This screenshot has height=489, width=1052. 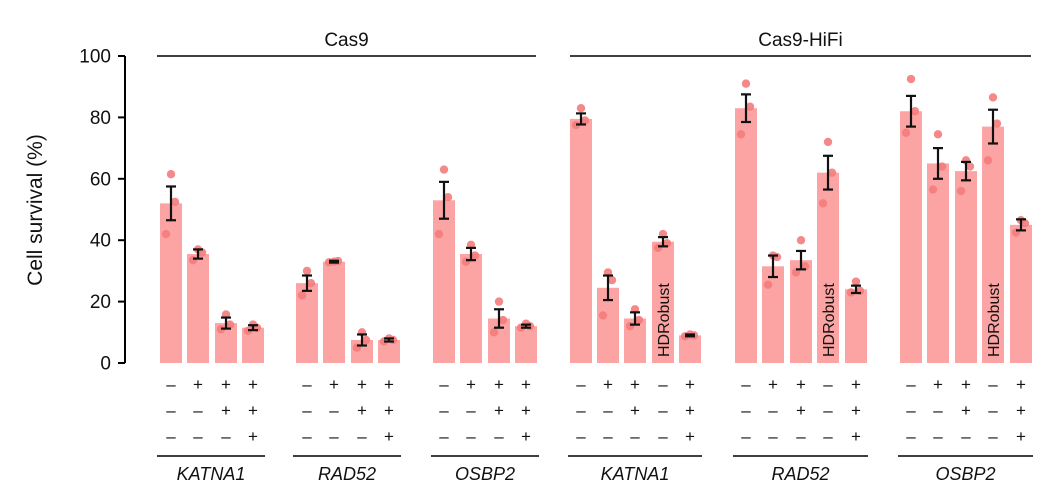 I want to click on y-axis: 0 20 40 60 80 100, so click(x=102, y=211).